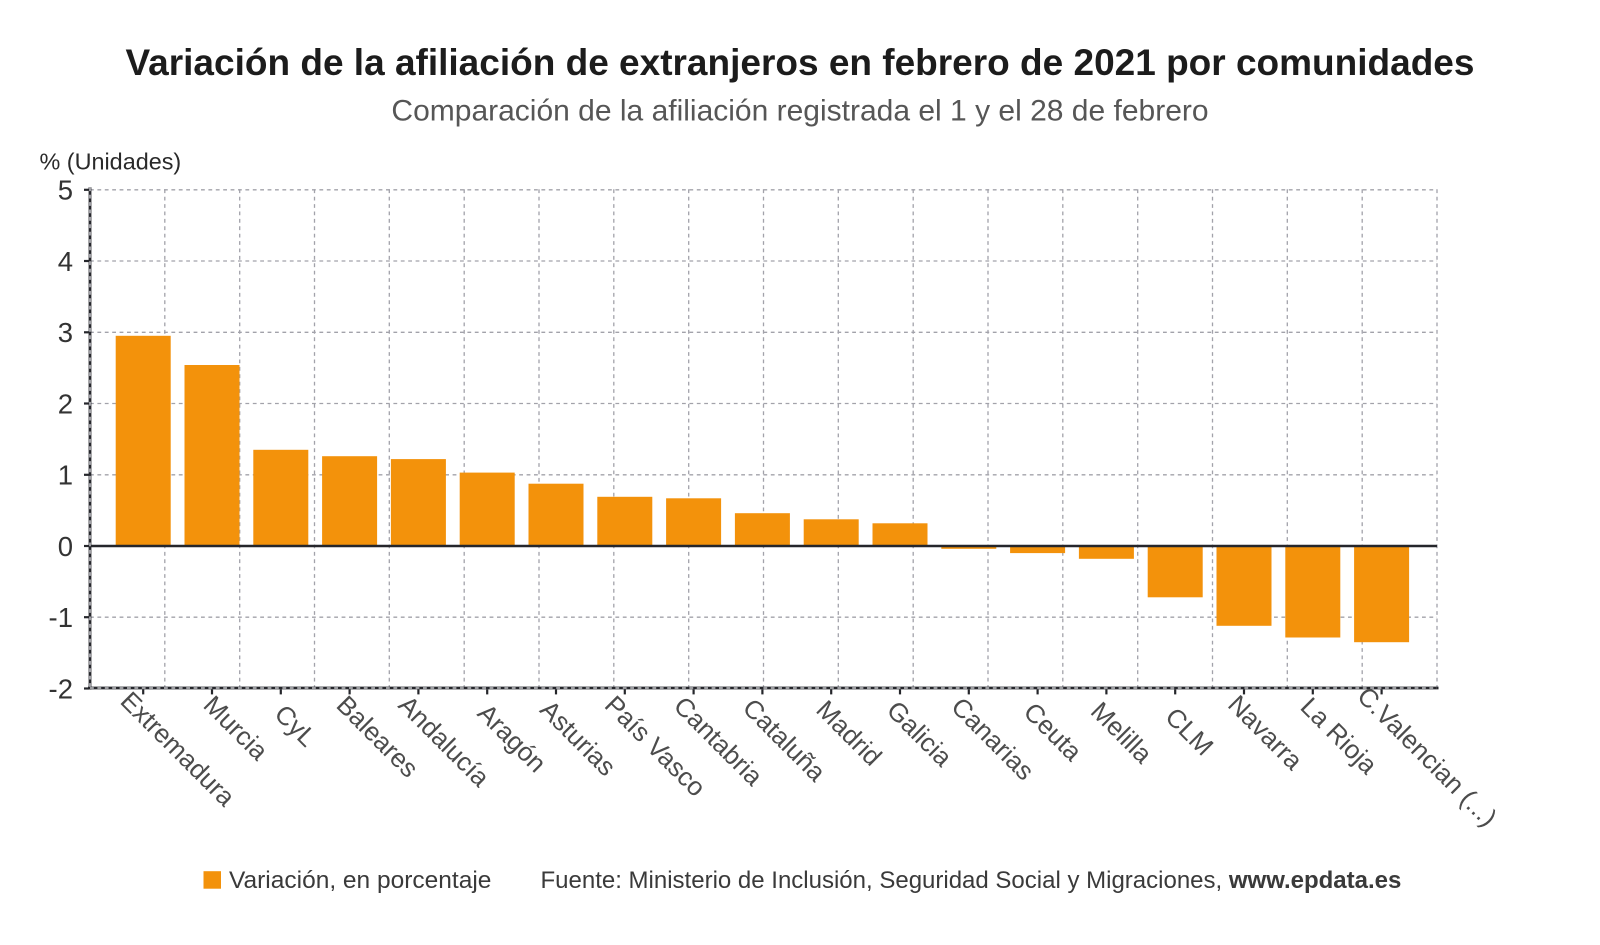 The height and width of the screenshot is (945, 1600). What do you see at coordinates (61, 617) in the screenshot?
I see `svg-text: -1` at bounding box center [61, 617].